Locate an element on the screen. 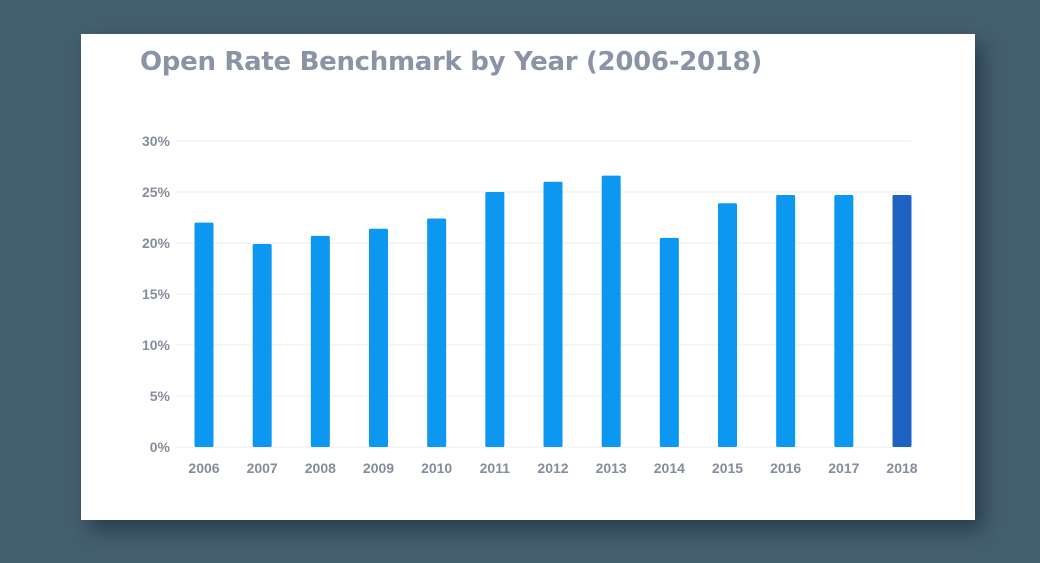 The image size is (1040, 563). bar-2017 is located at coordinates (844, 321).